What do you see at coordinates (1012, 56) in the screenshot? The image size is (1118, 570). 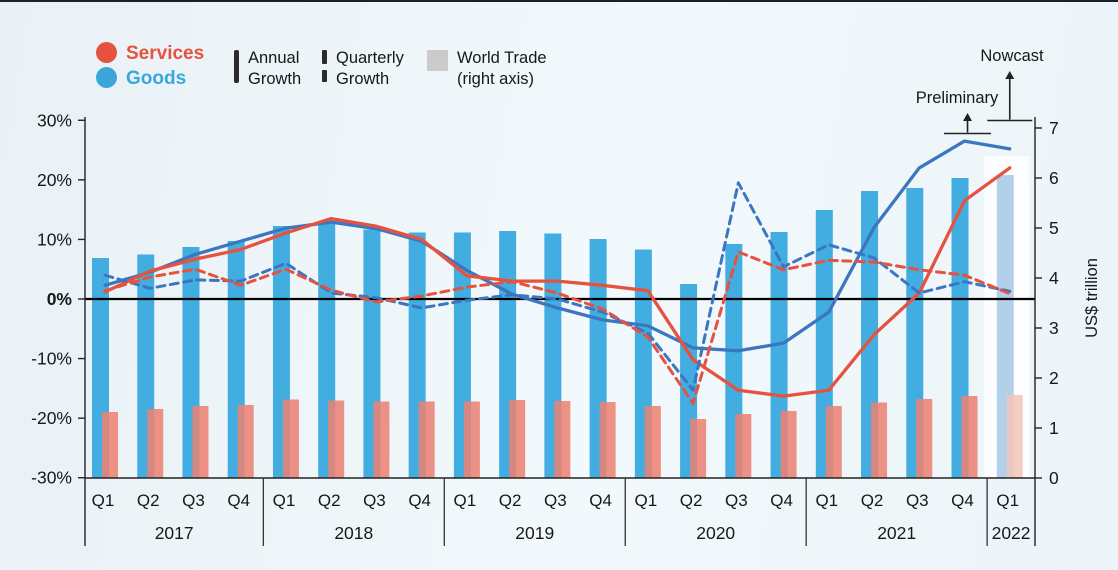 I see `nowcast-annotation: Nowcast` at bounding box center [1012, 56].